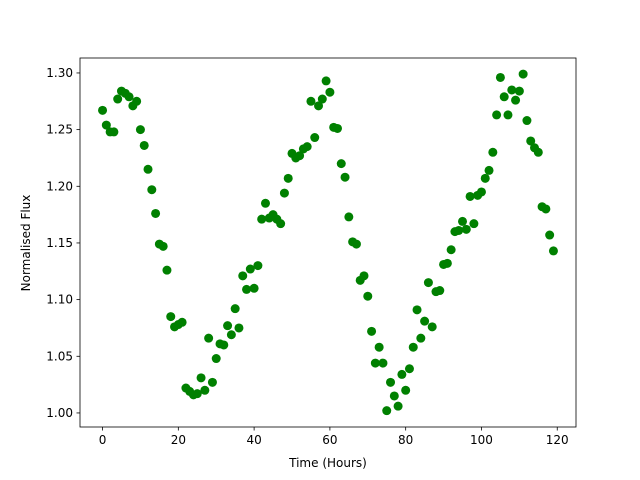  I want to click on y-tick-label: 1.30, so click(59, 73).